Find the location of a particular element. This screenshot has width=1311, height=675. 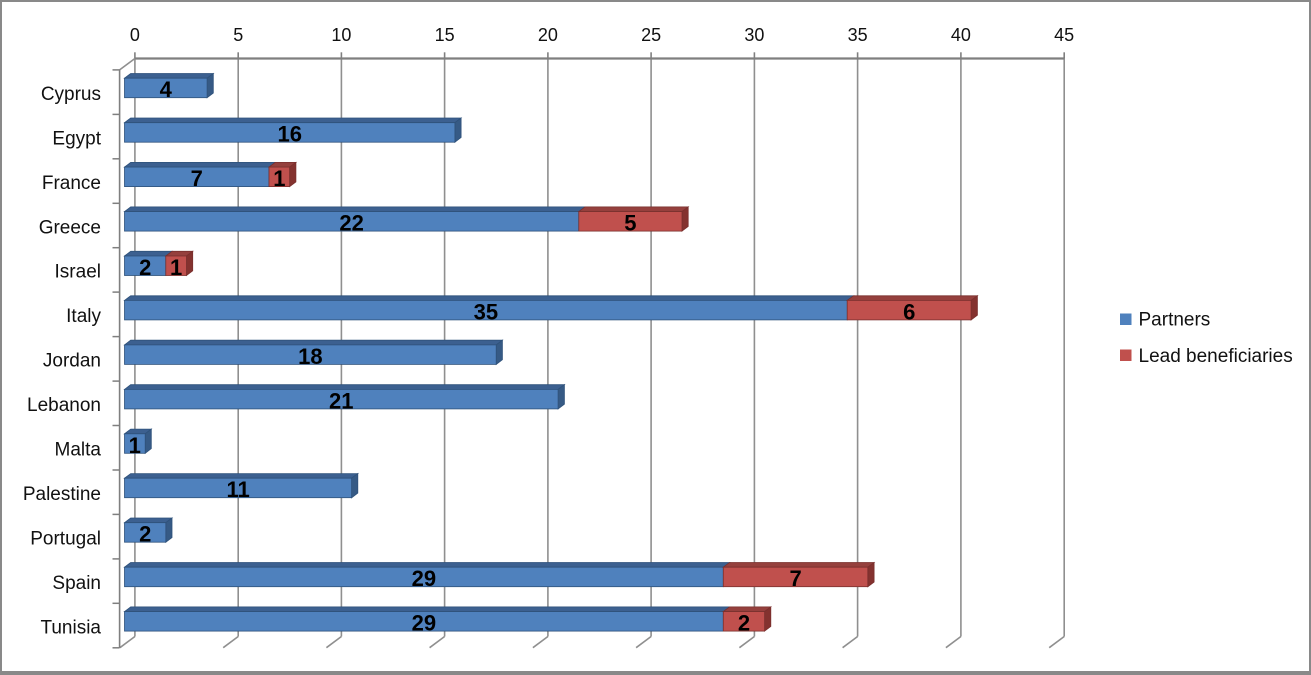

svg-text: Egypt is located at coordinates (76, 138).